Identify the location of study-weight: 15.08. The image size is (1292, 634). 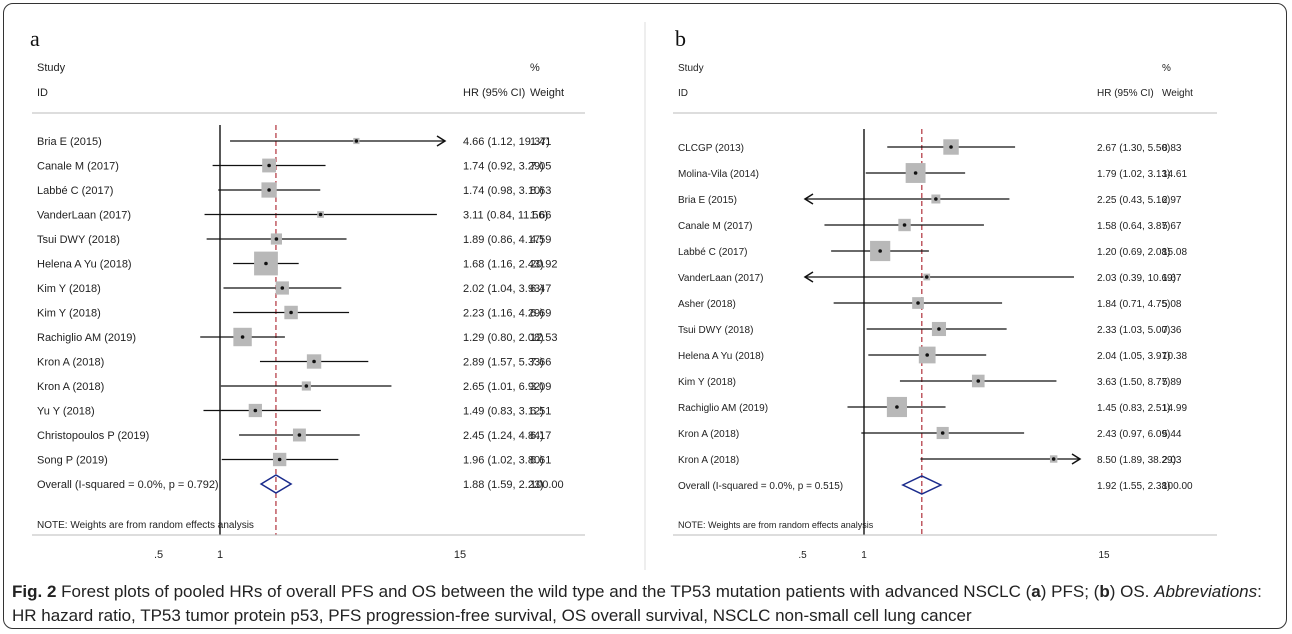
(1174, 252).